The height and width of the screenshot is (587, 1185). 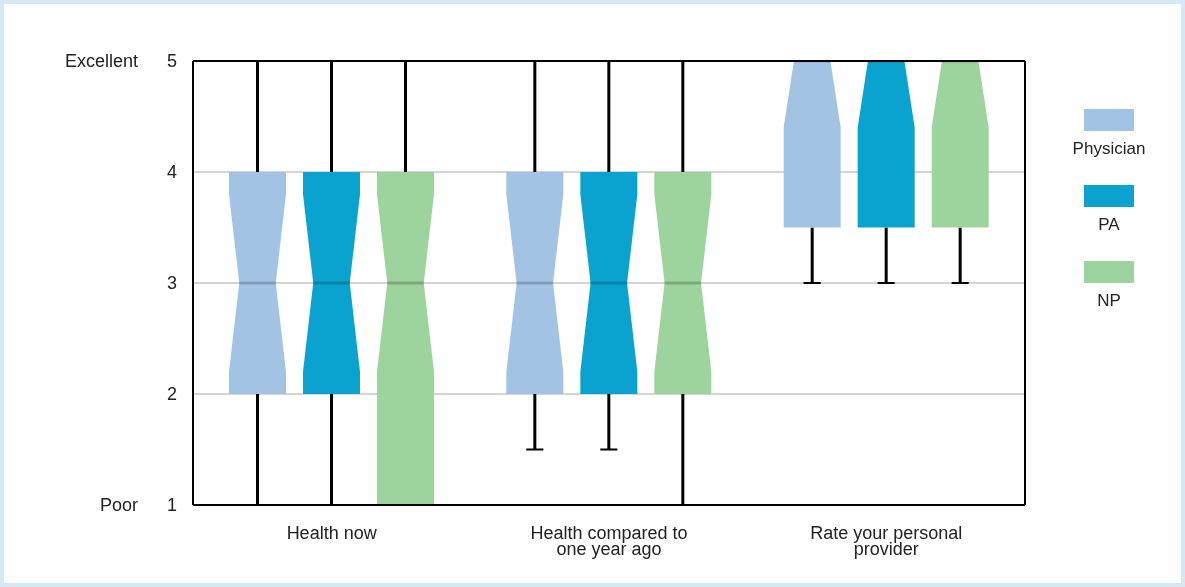 What do you see at coordinates (101, 61) in the screenshot?
I see `text: Excellent` at bounding box center [101, 61].